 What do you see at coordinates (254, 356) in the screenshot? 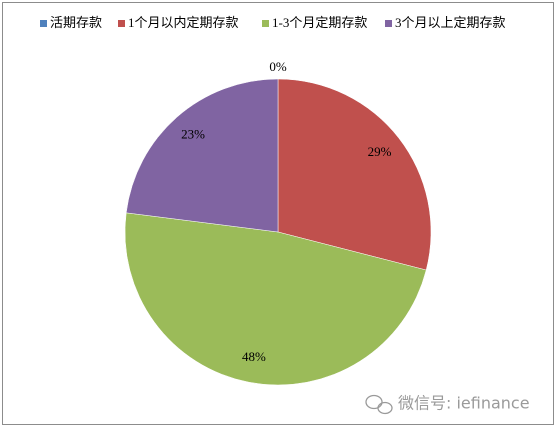
I see `data-label: 48%` at bounding box center [254, 356].